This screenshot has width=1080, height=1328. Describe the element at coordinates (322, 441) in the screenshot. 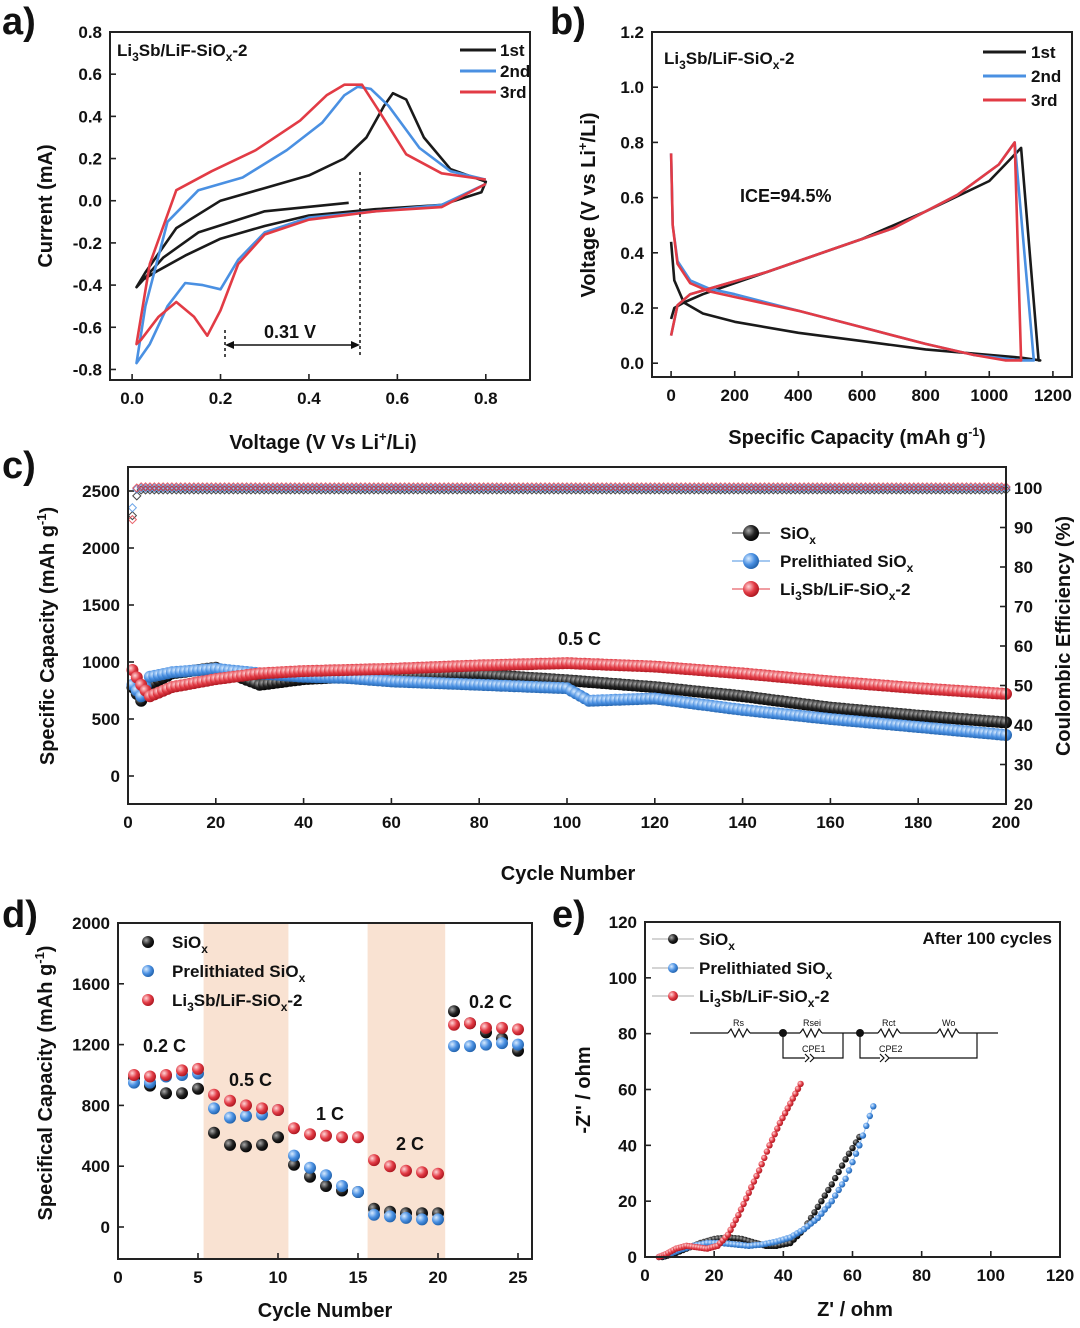

I see `panel-a-xlabel: Voltage (V Vs Li+/Li)` at that location.